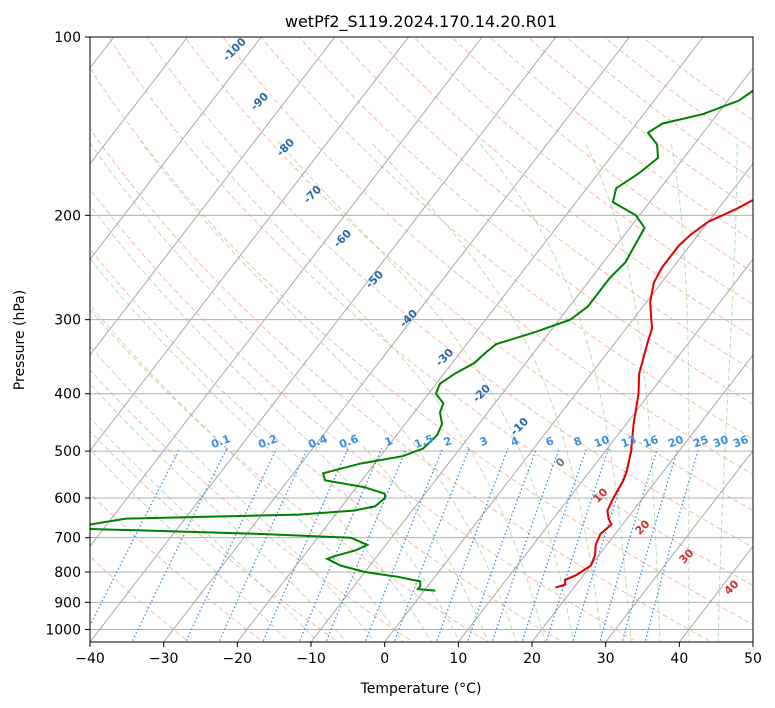 Image resolution: width=775 pixels, height=708 pixels. What do you see at coordinates (740, 442) in the screenshot?
I see `mixing-ratio-label: 36` at bounding box center [740, 442].